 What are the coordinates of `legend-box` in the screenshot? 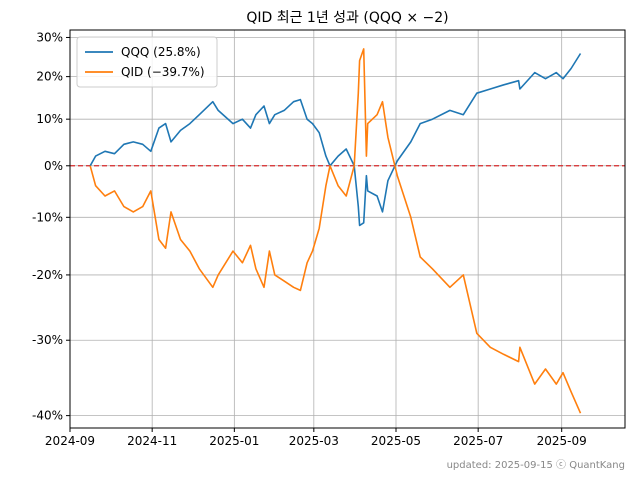 It's located at (147, 62).